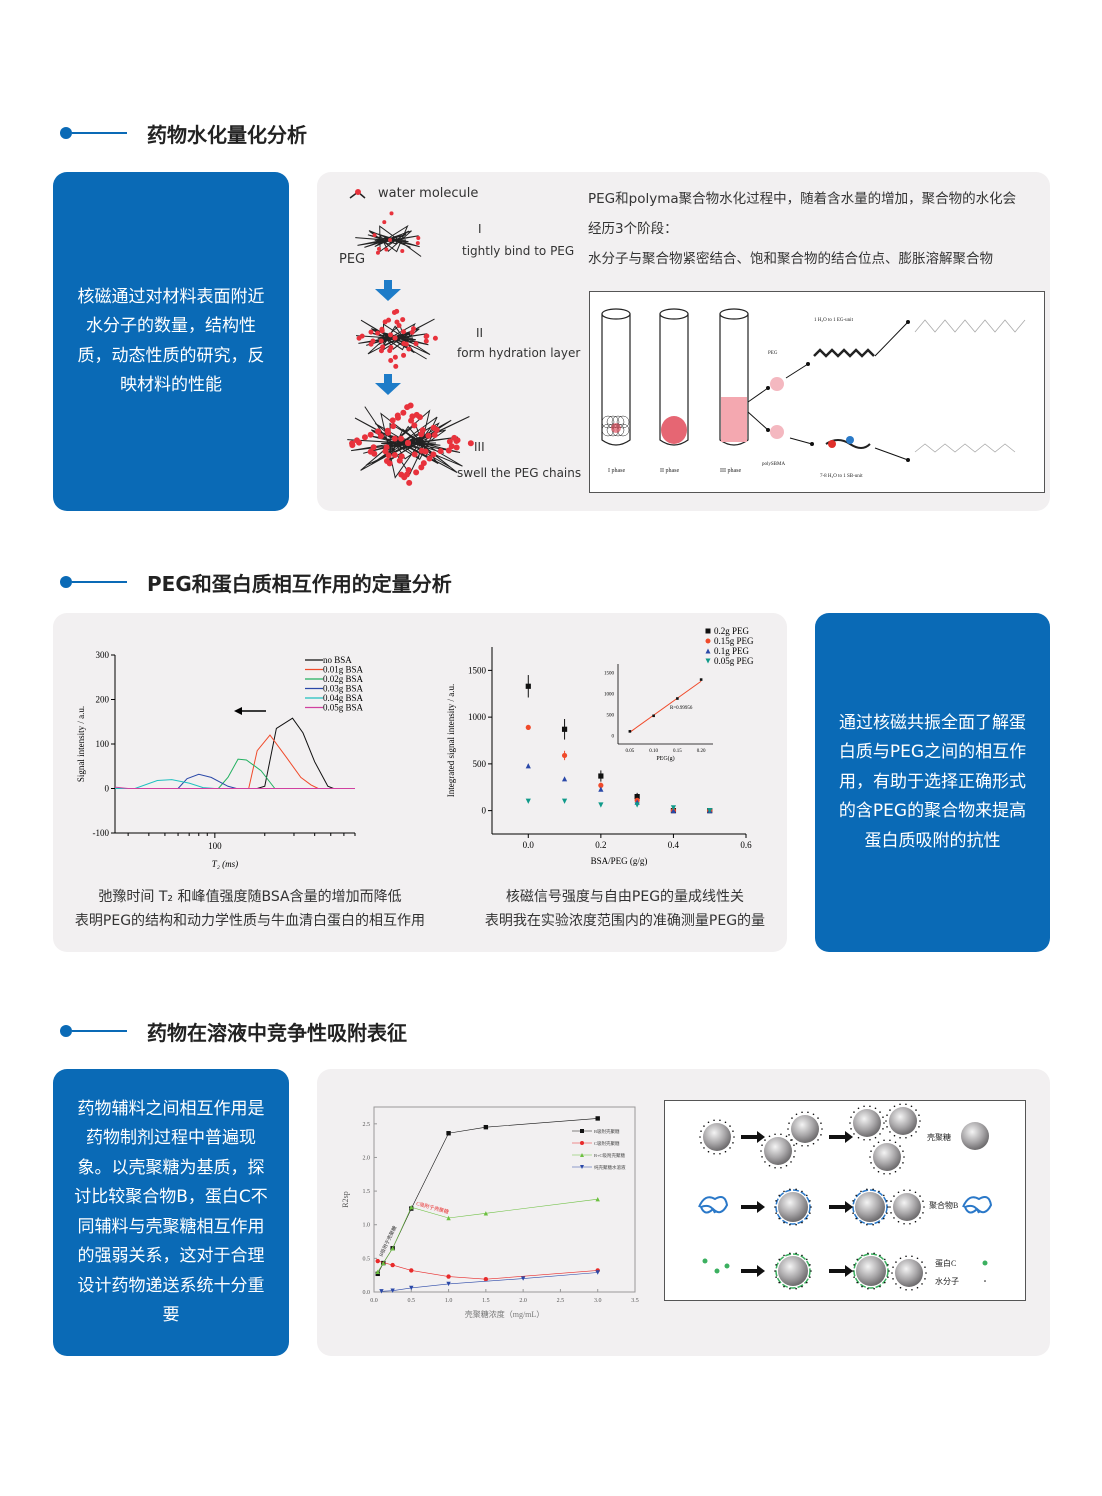  I want to click on hydrated-polymer, so click(674, 430).